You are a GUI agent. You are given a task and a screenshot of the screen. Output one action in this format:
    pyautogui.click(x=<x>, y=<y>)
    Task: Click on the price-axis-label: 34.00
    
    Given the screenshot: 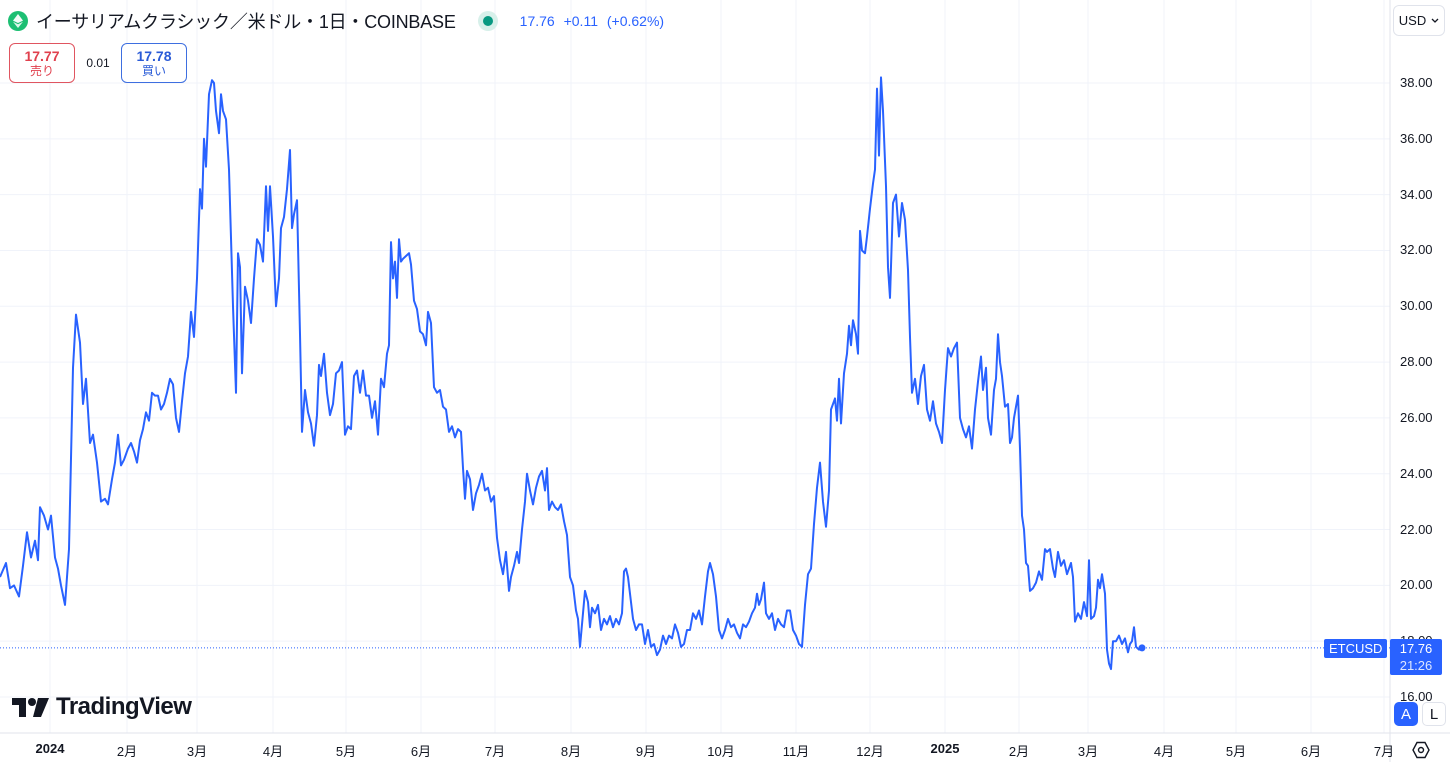 What is the action you would take?
    pyautogui.click(x=1416, y=194)
    